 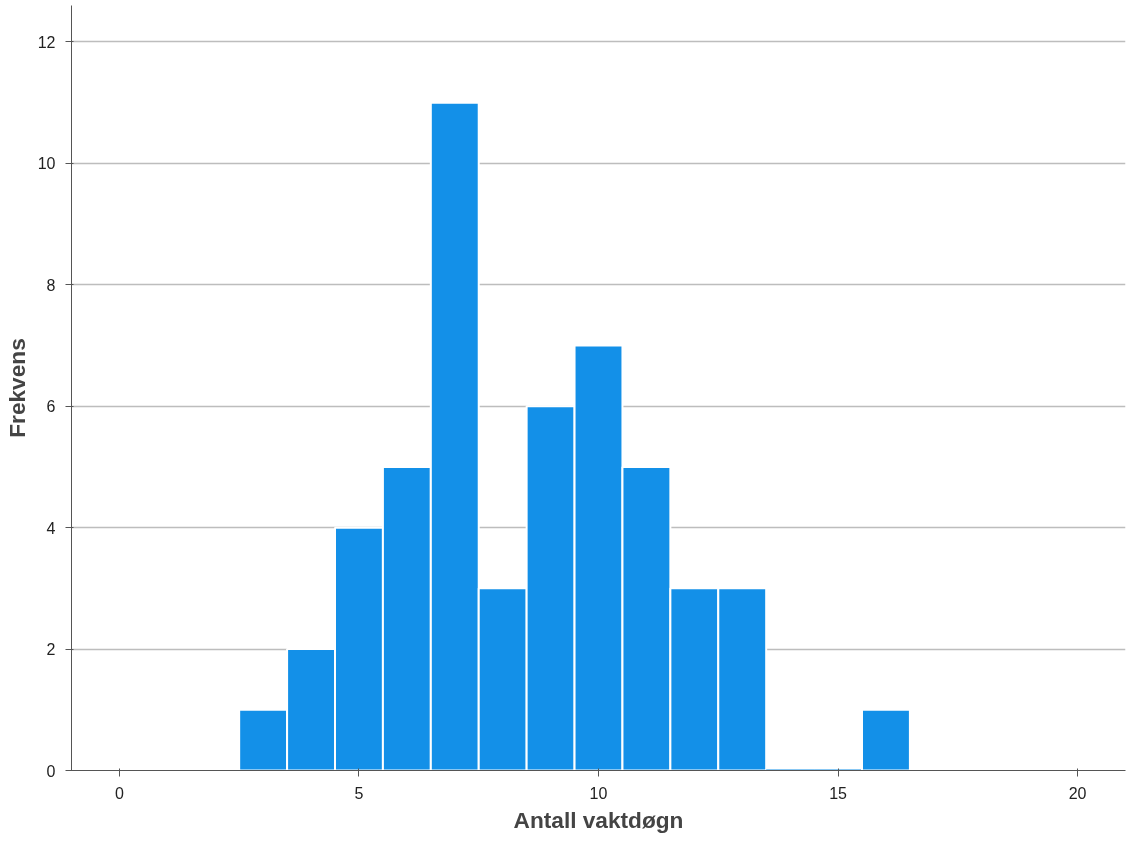 I want to click on y-tick-label: 2, so click(x=51, y=650).